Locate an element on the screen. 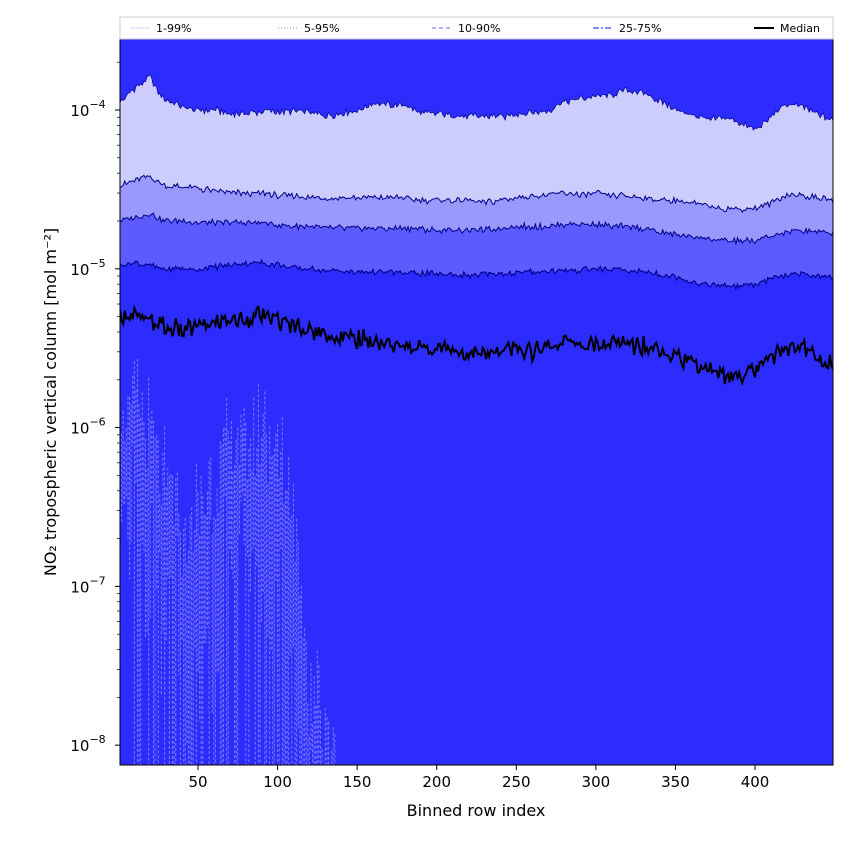 Image resolution: width=850 pixels, height=850 pixels. y-tick-label: 10⁻⁵ is located at coordinates (87, 268).